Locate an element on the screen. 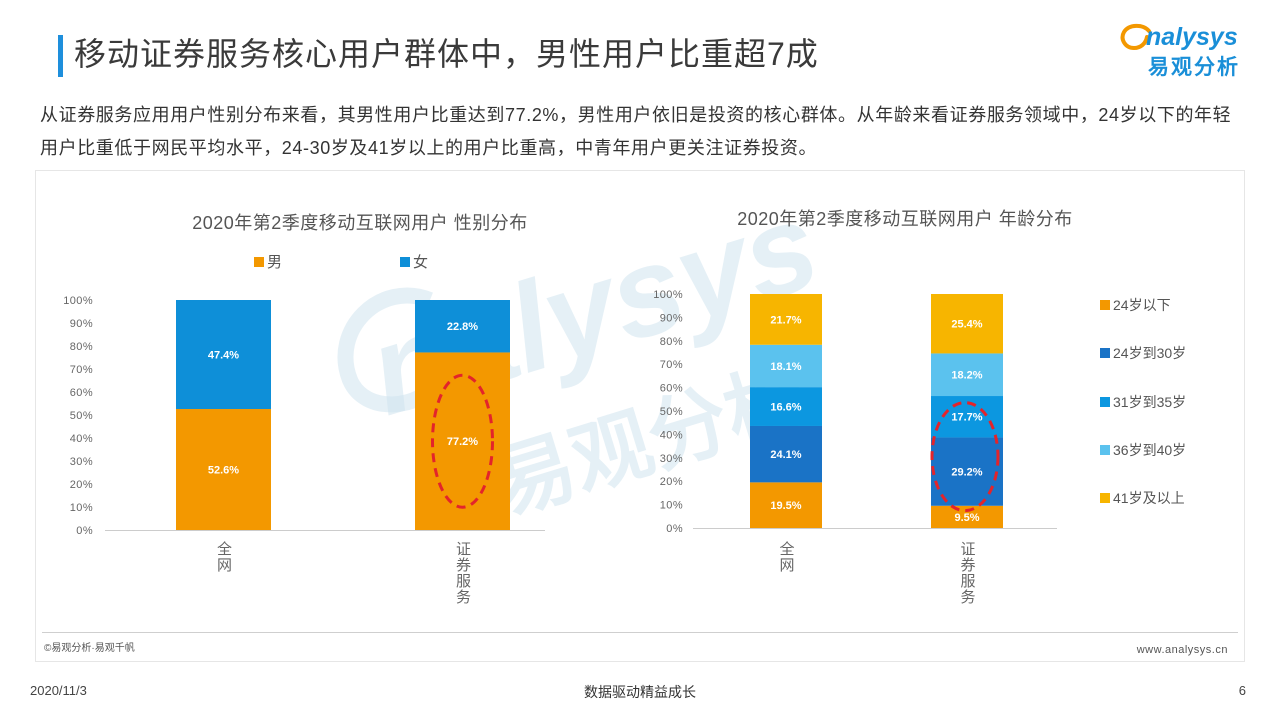  legend-label: 女 is located at coordinates (420, 262).